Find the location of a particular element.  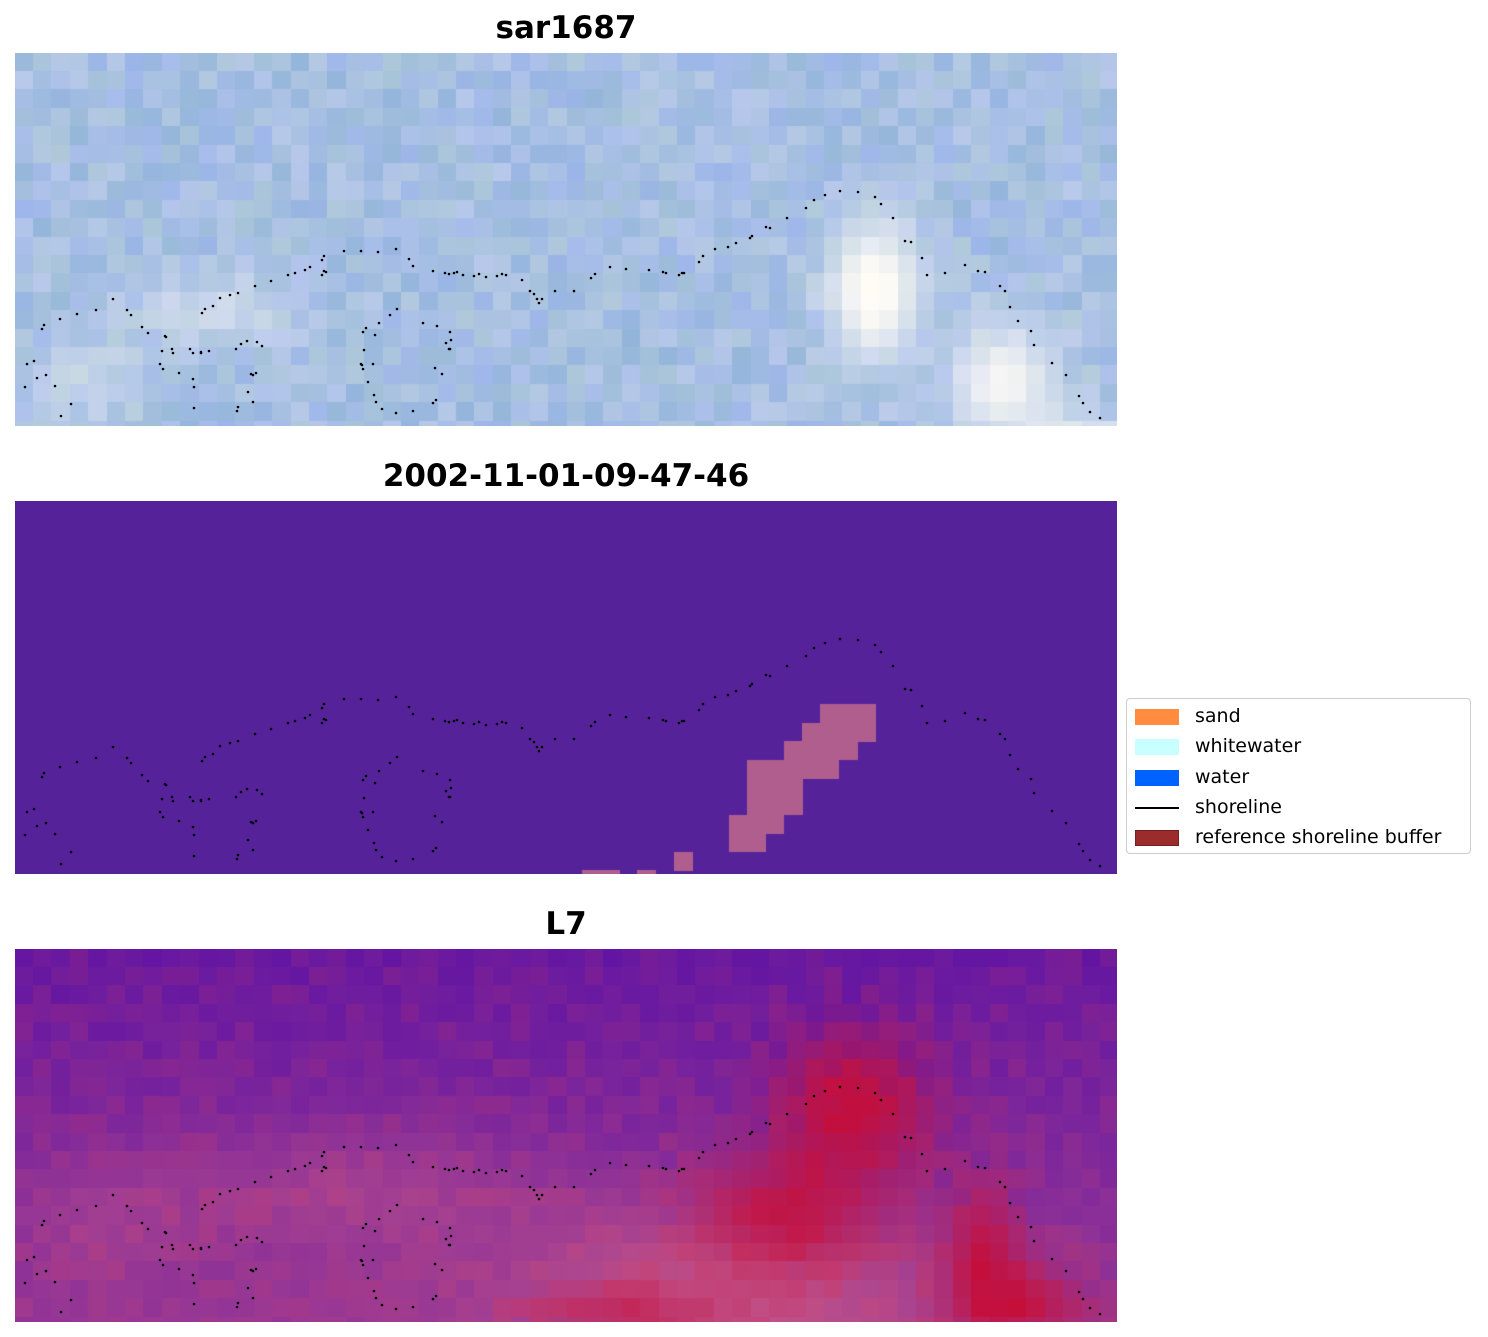

legend-item-sand: sand is located at coordinates (1302, 716).